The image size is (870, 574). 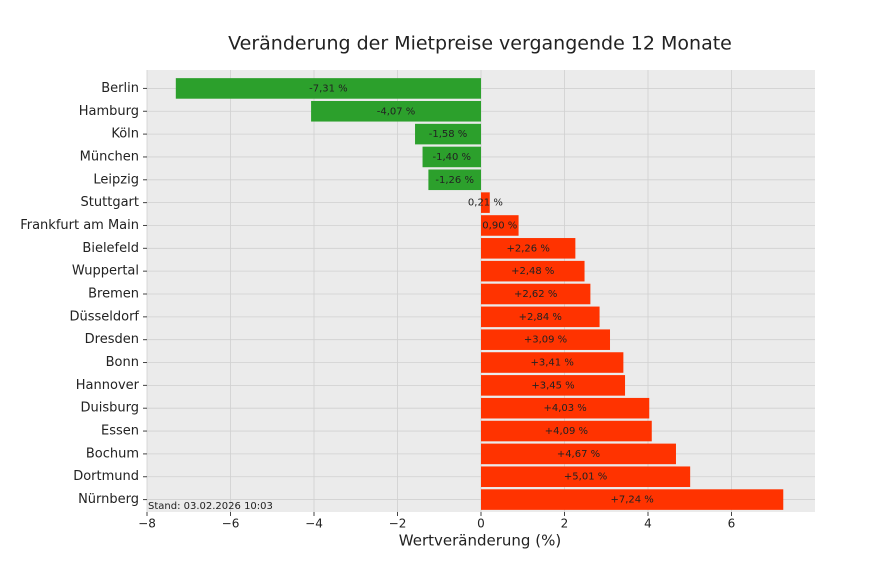 I want to click on y-tick-label: Bonn, so click(x=122, y=362).